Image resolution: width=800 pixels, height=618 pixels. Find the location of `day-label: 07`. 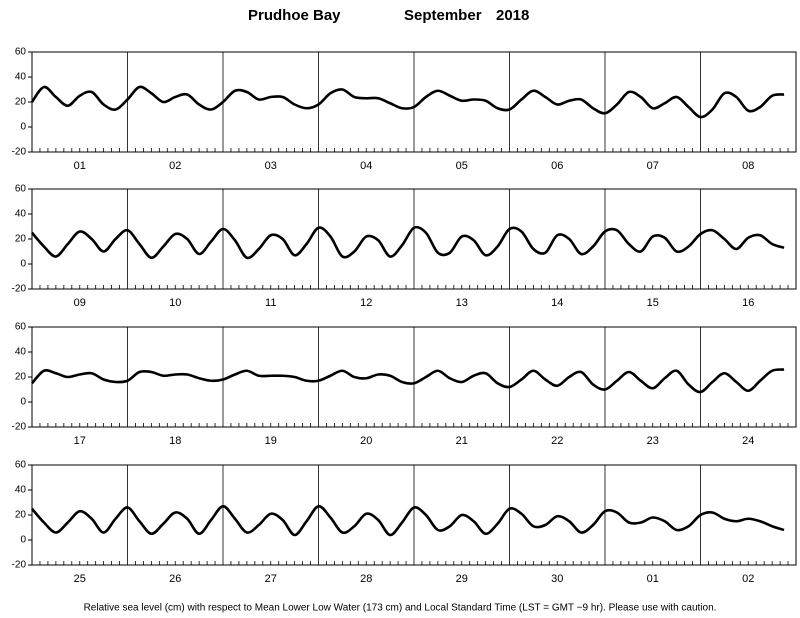

day-label: 07 is located at coordinates (653, 166).